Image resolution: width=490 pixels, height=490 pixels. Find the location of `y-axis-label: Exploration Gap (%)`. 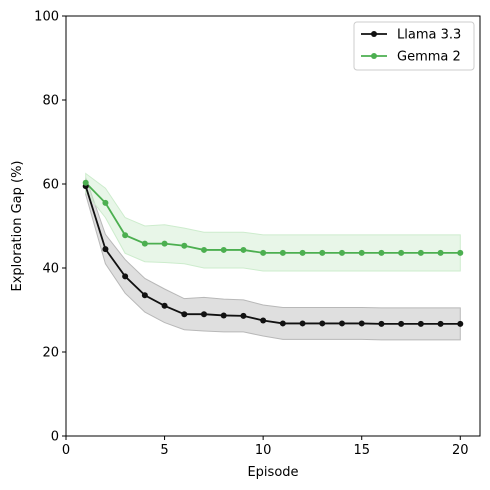

y-axis-label: Exploration Gap (%) is located at coordinates (17, 226).